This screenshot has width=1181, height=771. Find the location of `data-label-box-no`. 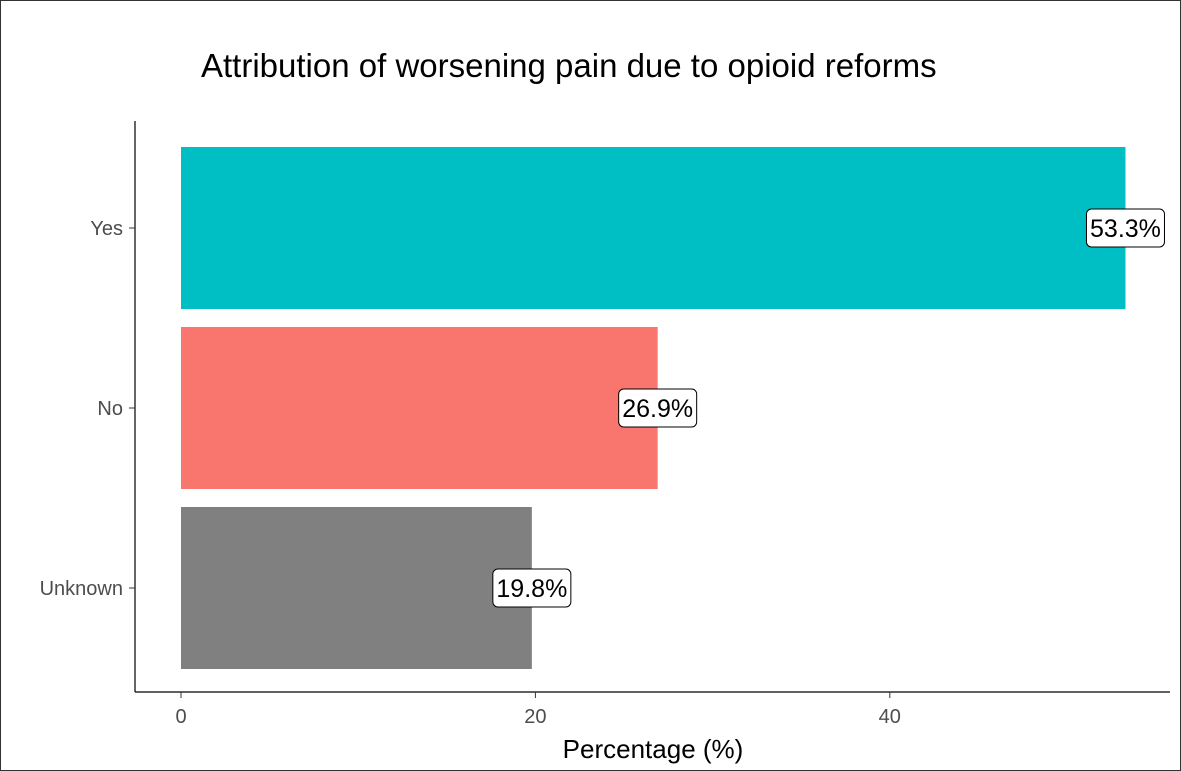

data-label-box-no is located at coordinates (658, 408).